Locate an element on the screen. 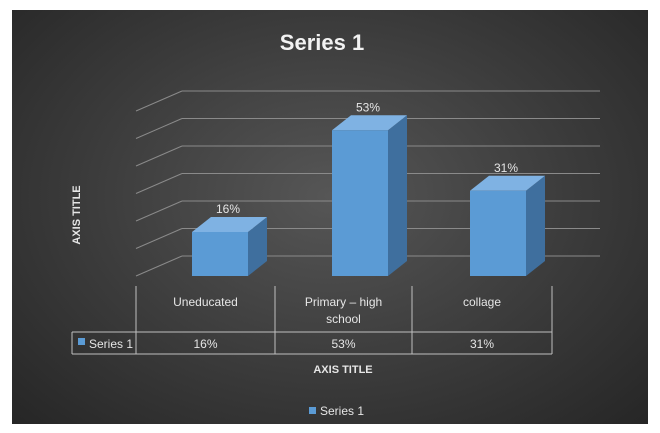  table-row-header: Series 1 is located at coordinates (111, 344).